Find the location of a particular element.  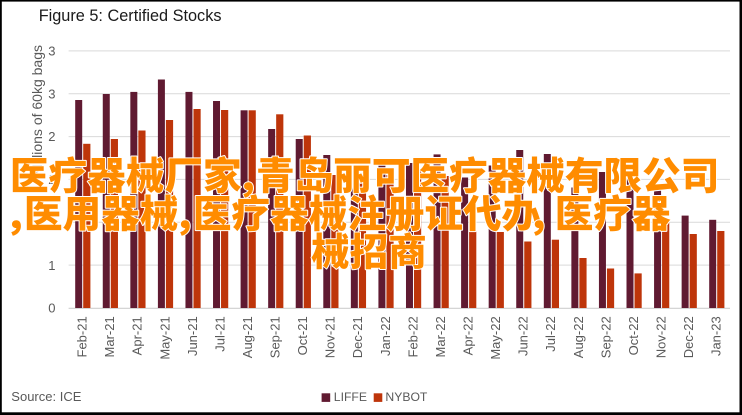

svg-text: Feb-22 is located at coordinates (412, 336).